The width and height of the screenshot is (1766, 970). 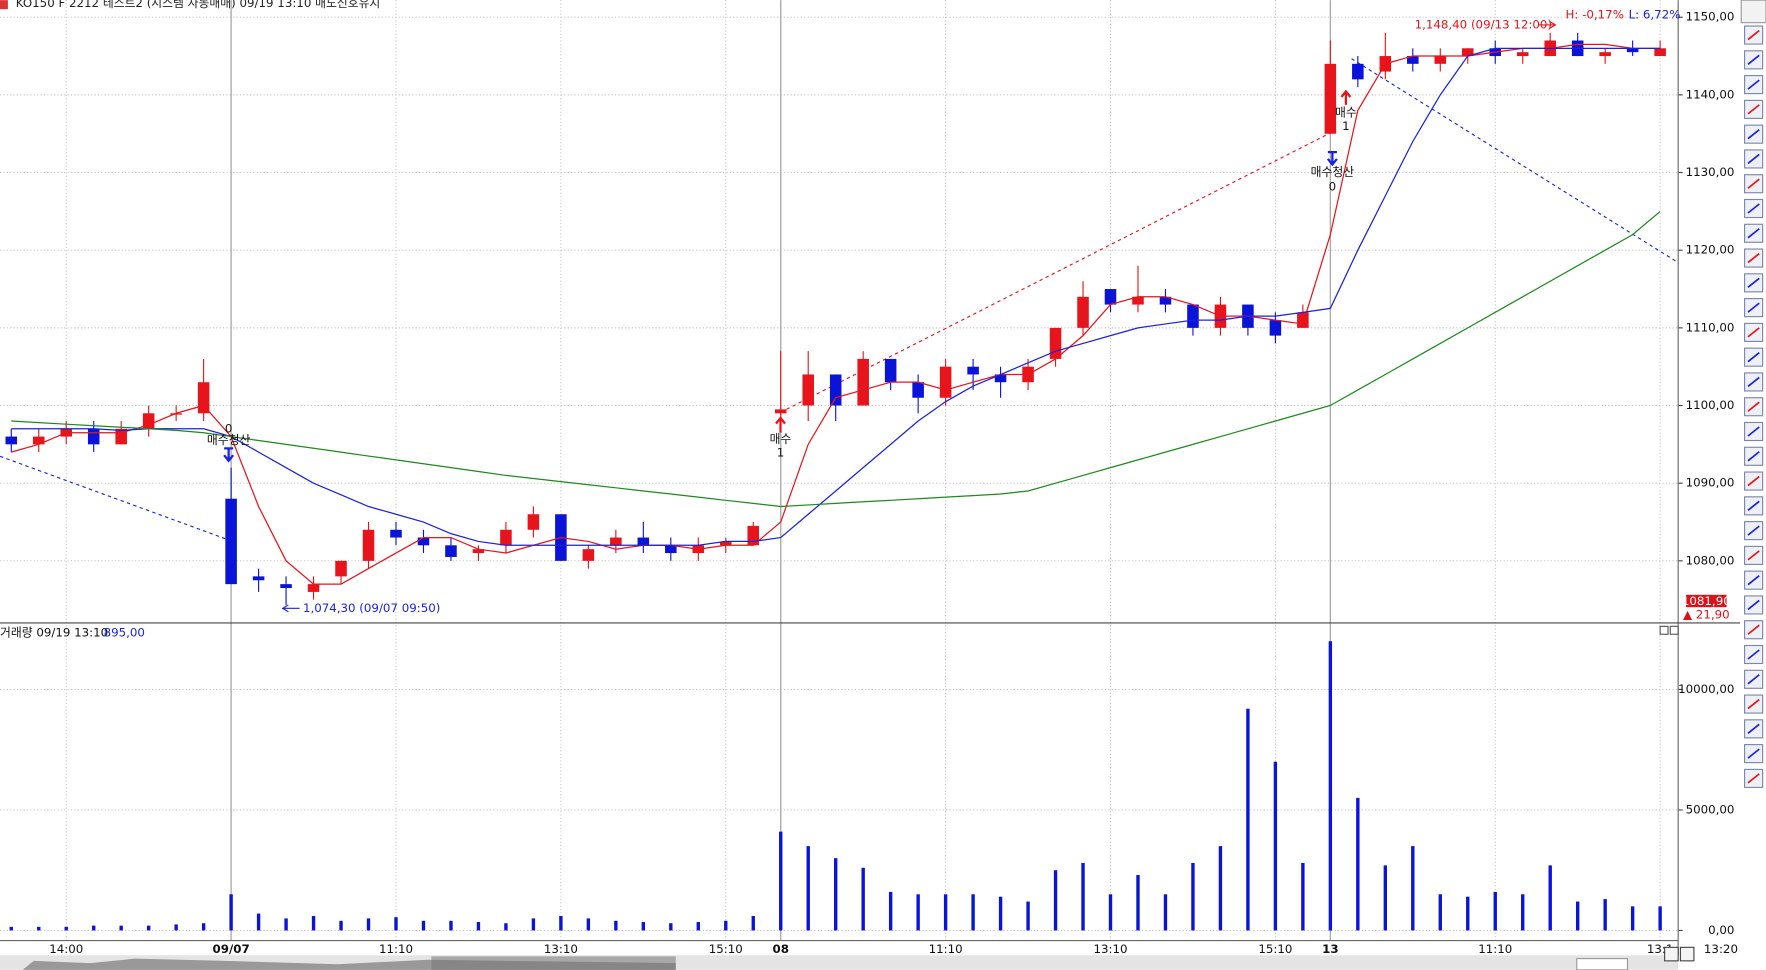 What do you see at coordinates (4, 5) in the screenshot?
I see `title-icon` at bounding box center [4, 5].